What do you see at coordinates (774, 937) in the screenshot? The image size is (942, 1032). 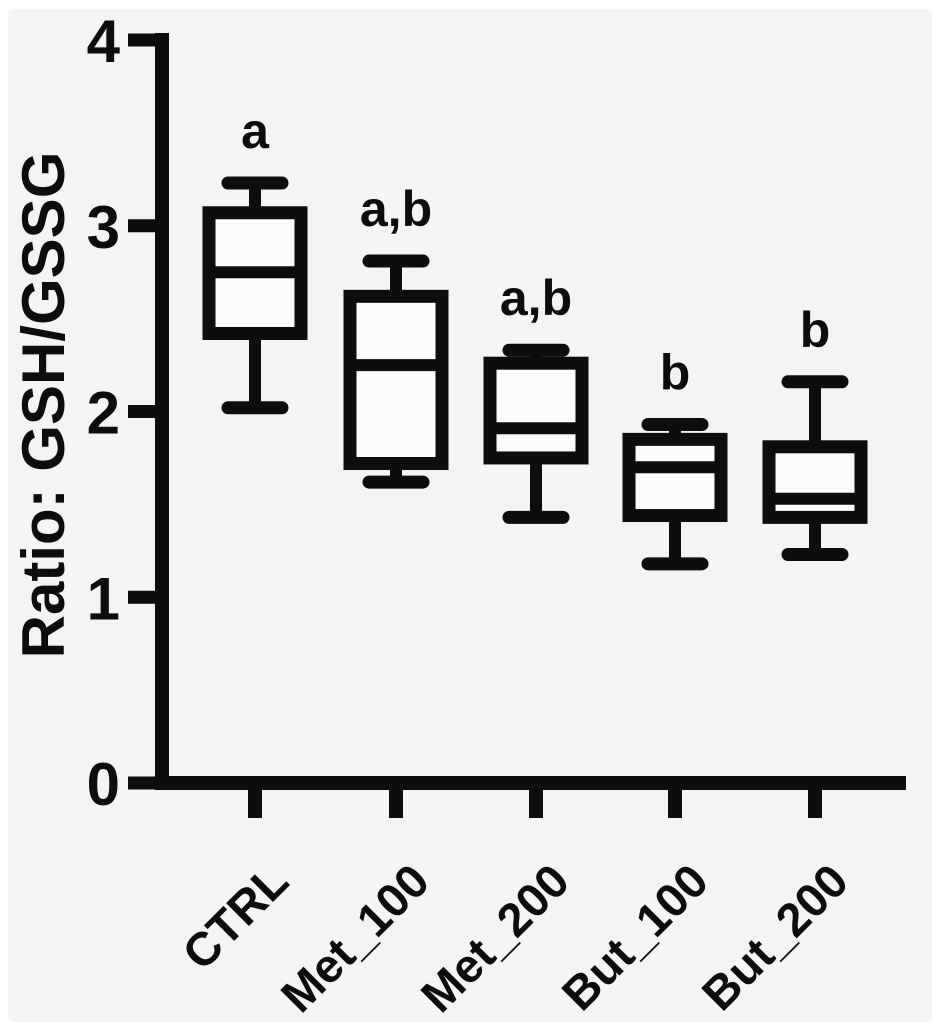 I see `x-tick-label-But_200: But_200` at bounding box center [774, 937].